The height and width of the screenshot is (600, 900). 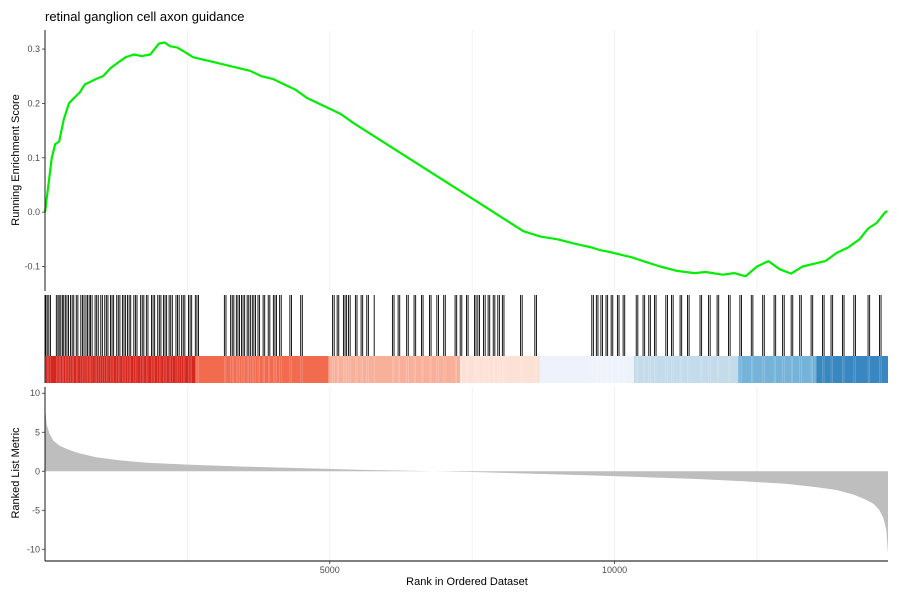 What do you see at coordinates (614, 570) in the screenshot?
I see `x-tick-label: 10000` at bounding box center [614, 570].